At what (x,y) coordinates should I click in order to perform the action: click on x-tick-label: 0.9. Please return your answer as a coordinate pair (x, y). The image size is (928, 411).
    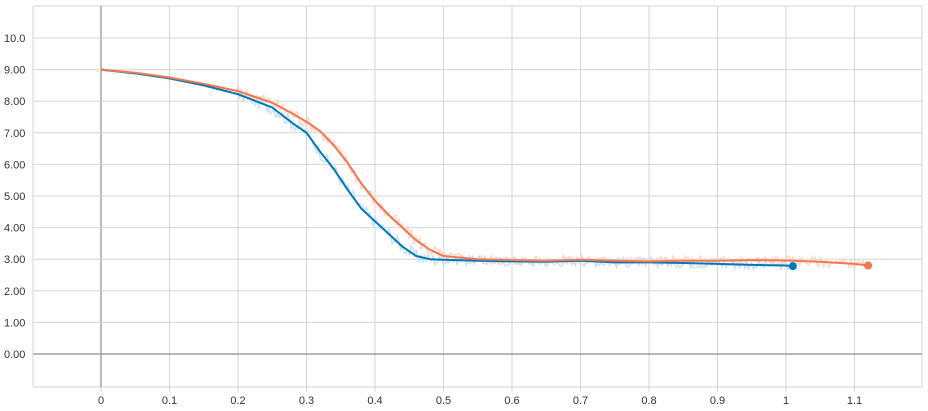
    Looking at the image, I should click on (717, 401).